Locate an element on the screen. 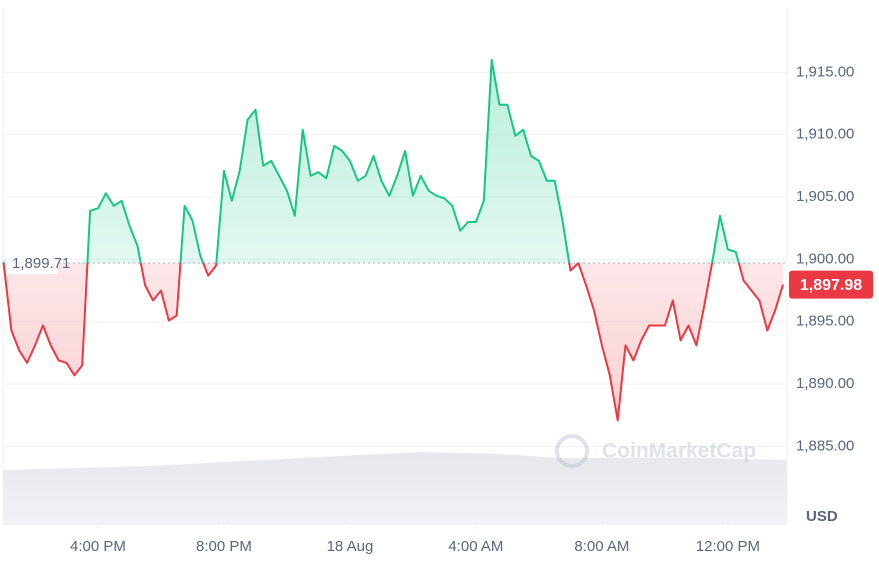  y-tick-label: 1,890.00 is located at coordinates (825, 383).